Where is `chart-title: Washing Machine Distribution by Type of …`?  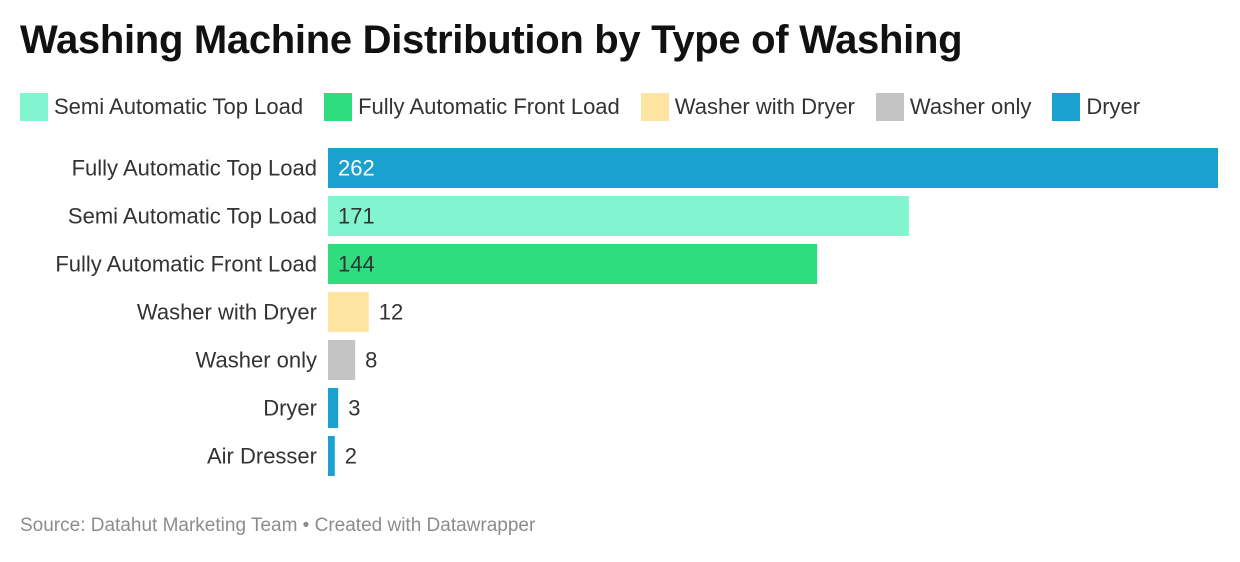
chart-title: Washing Machine Distribution by Type of … is located at coordinates (491, 40).